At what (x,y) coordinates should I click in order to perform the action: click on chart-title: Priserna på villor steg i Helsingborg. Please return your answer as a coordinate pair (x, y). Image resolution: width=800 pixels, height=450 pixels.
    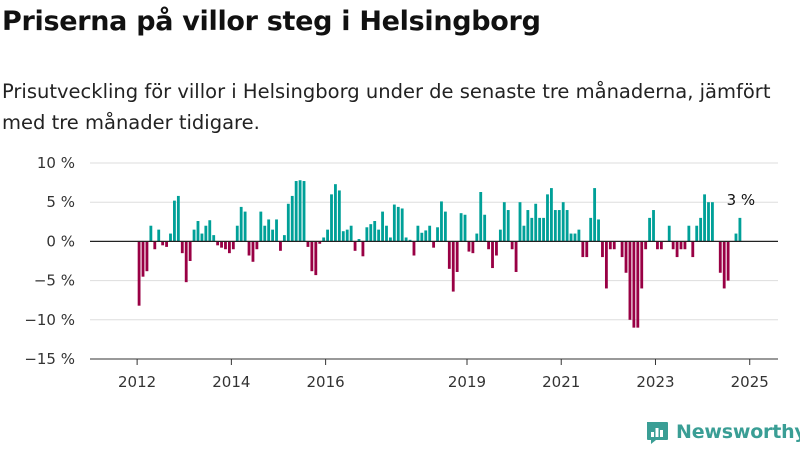
    Looking at the image, I should click on (271, 21).